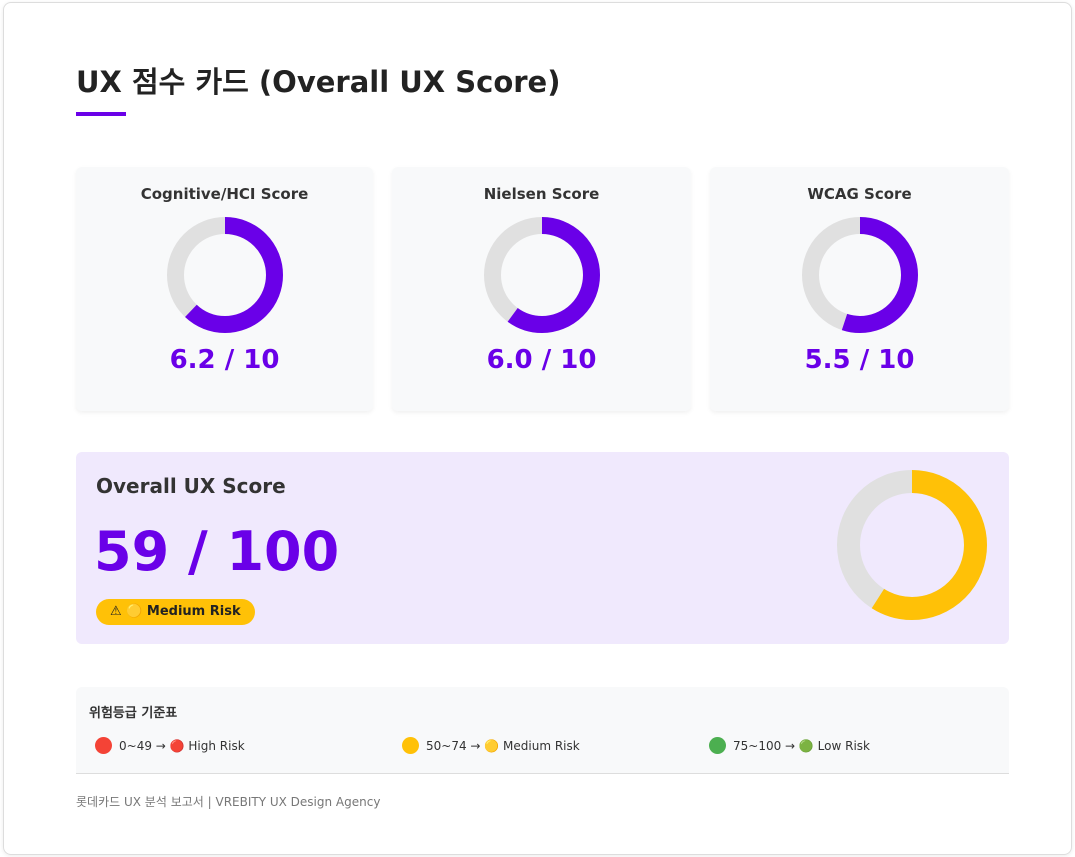  I want to click on score-card: WCAG Score 5.5 / 10, so click(859, 289).